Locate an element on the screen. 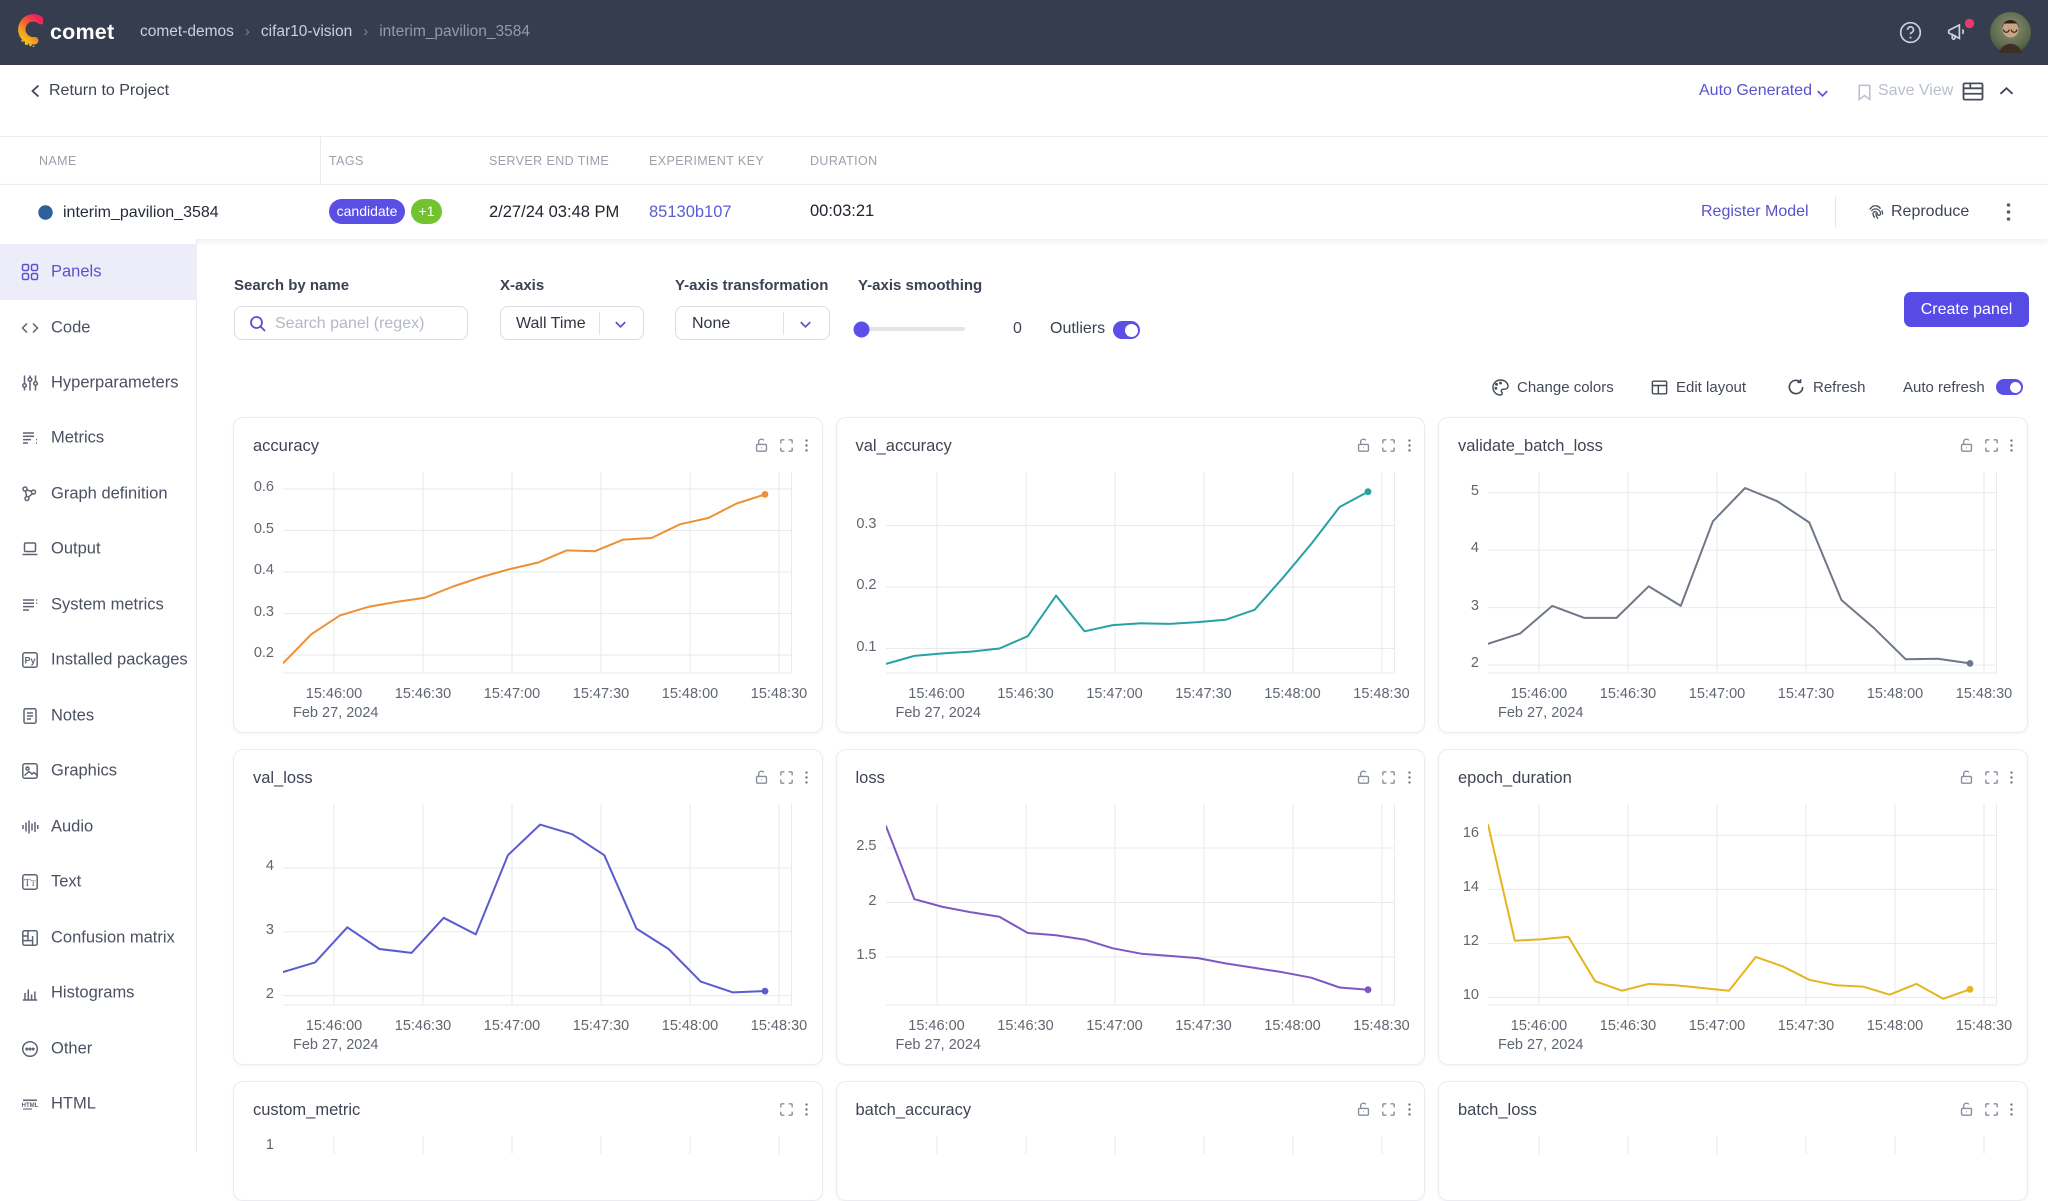  svg-text: Py is located at coordinates (29, 661).